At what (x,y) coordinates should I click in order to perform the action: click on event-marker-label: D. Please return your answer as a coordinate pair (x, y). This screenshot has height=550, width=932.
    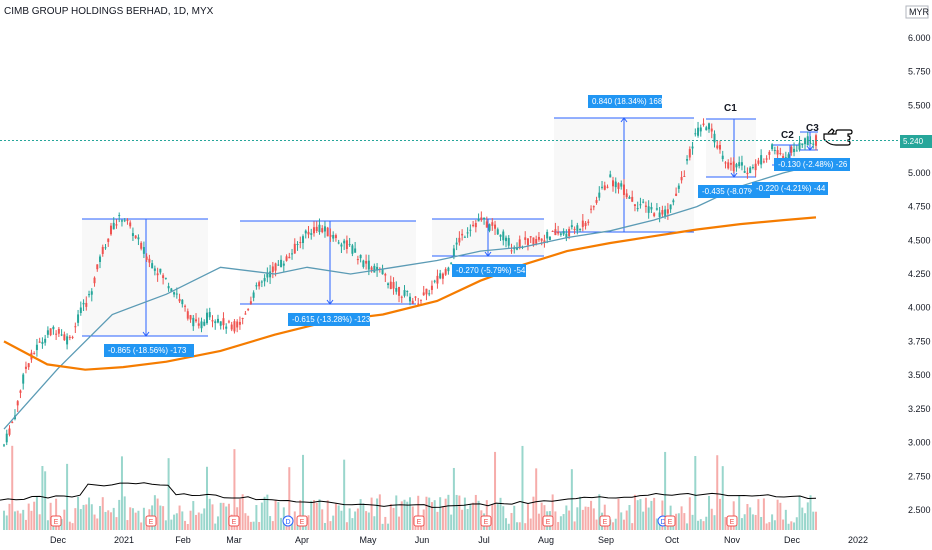
    Looking at the image, I should click on (662, 522).